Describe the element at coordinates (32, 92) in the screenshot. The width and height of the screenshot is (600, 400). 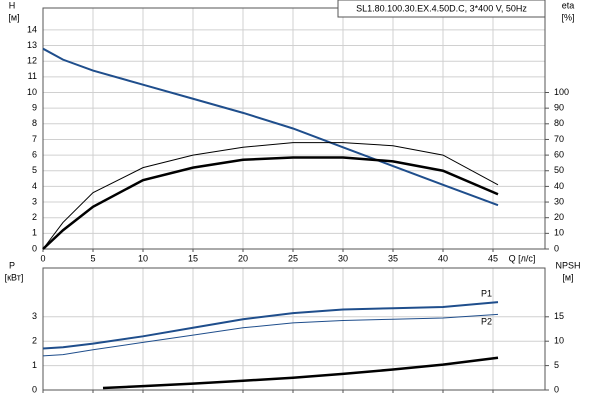
I see `y-tick-label: 10` at that location.